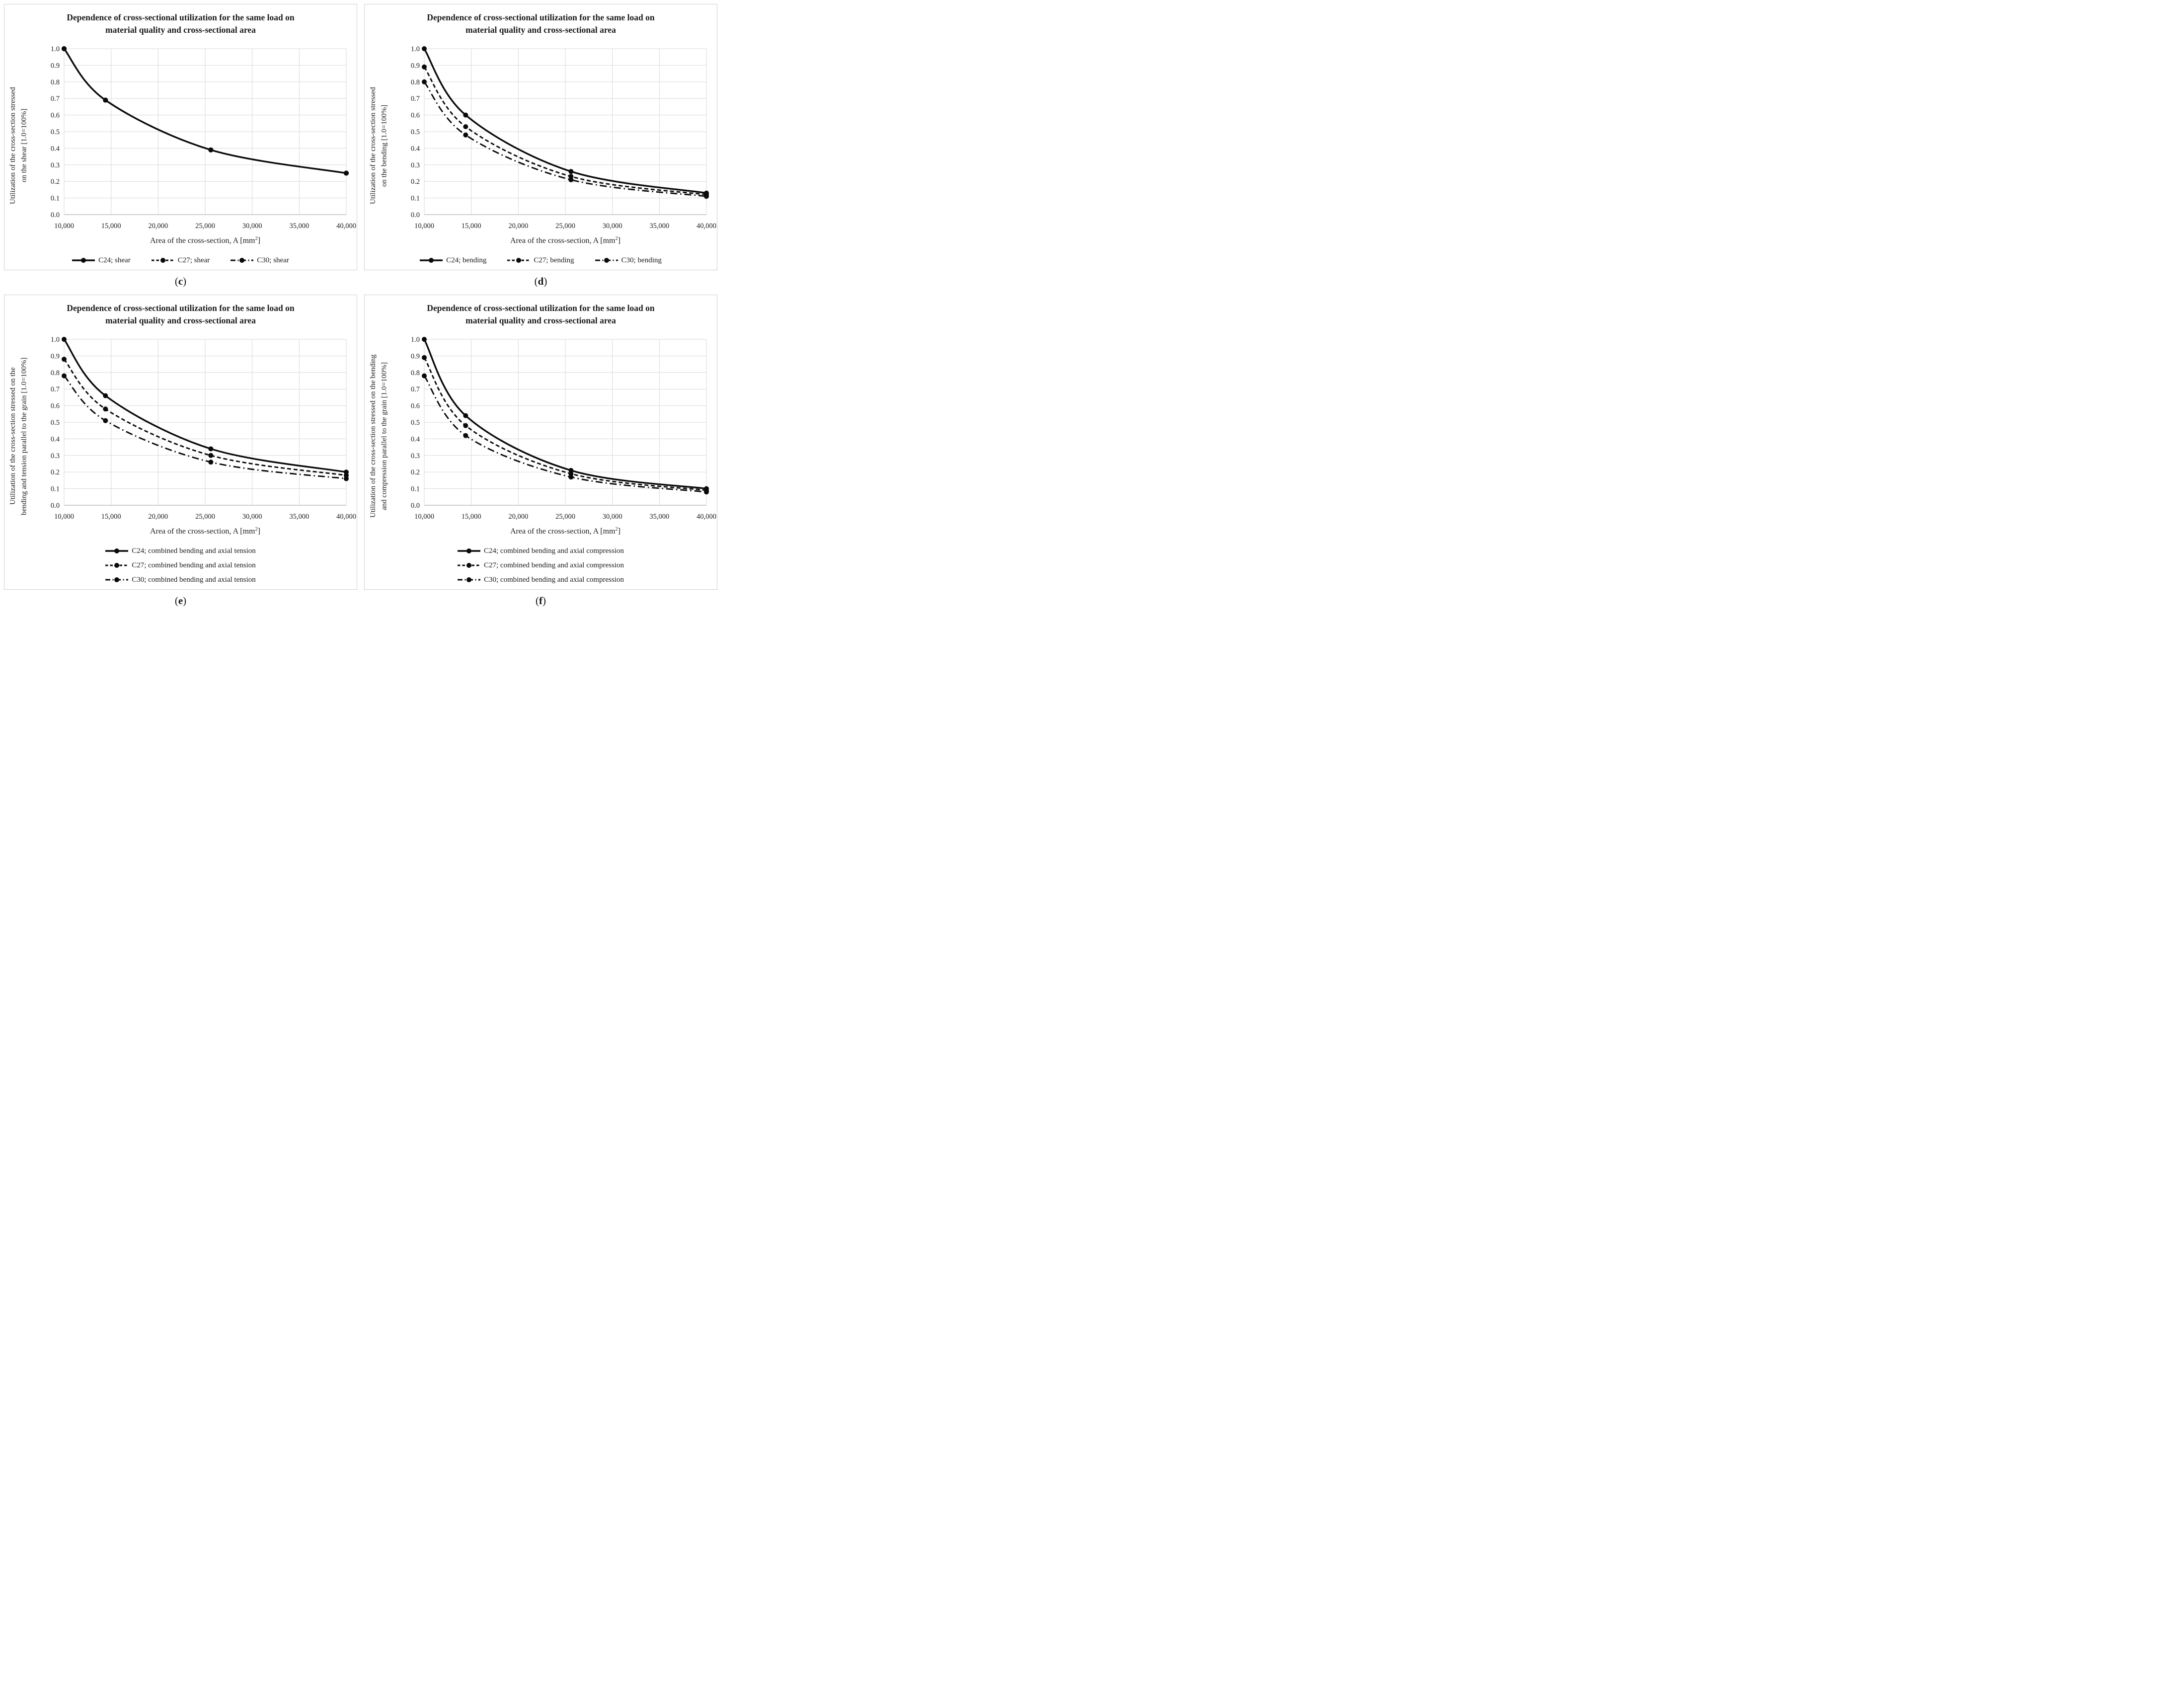 The height and width of the screenshot is (1708, 2163). What do you see at coordinates (194, 550) in the screenshot?
I see `legend-label: C24; combined bending and axial tension` at bounding box center [194, 550].